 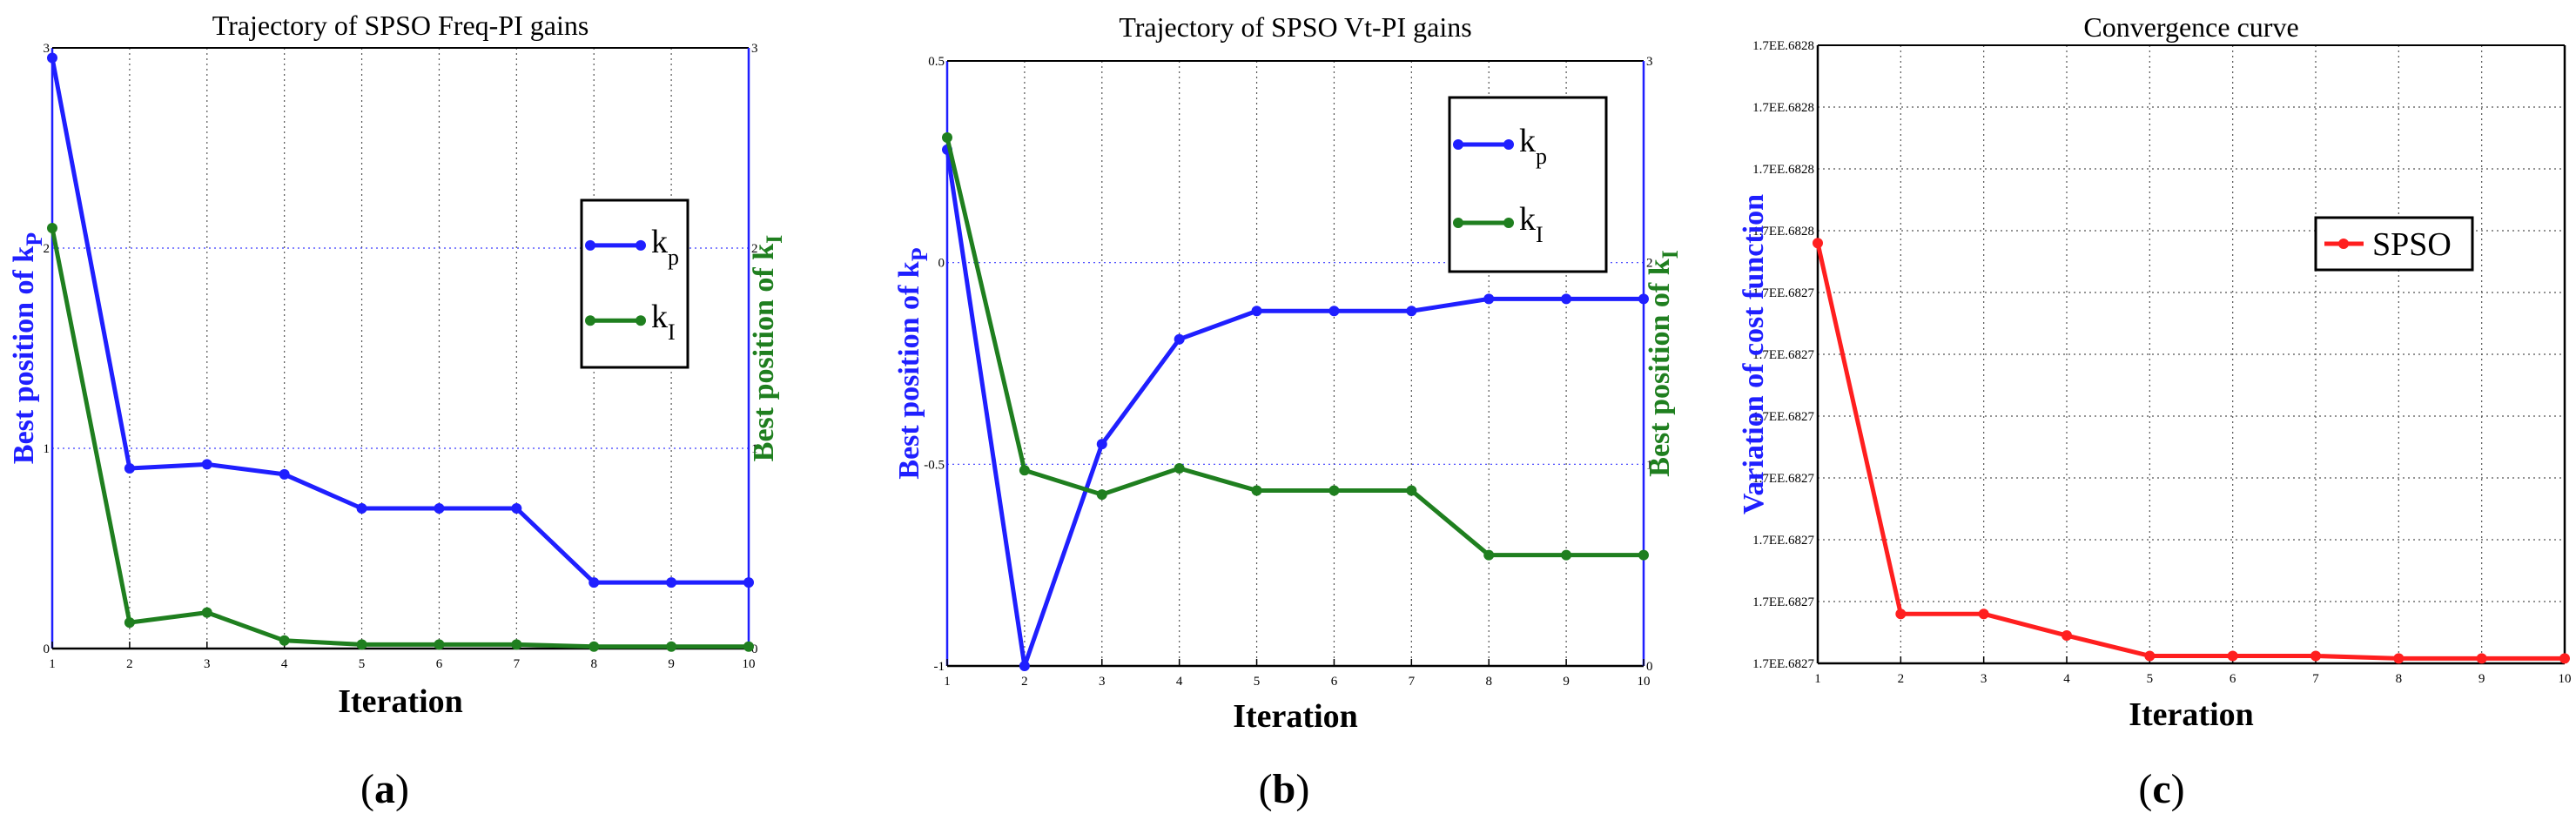 I want to click on chart-title: Trajectory of SPSO Freq-PI gains, so click(x=400, y=25).